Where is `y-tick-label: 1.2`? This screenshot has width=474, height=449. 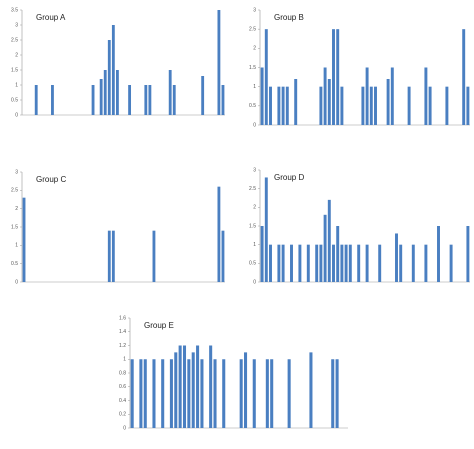 y-tick-label: 1.2 is located at coordinates (122, 346).